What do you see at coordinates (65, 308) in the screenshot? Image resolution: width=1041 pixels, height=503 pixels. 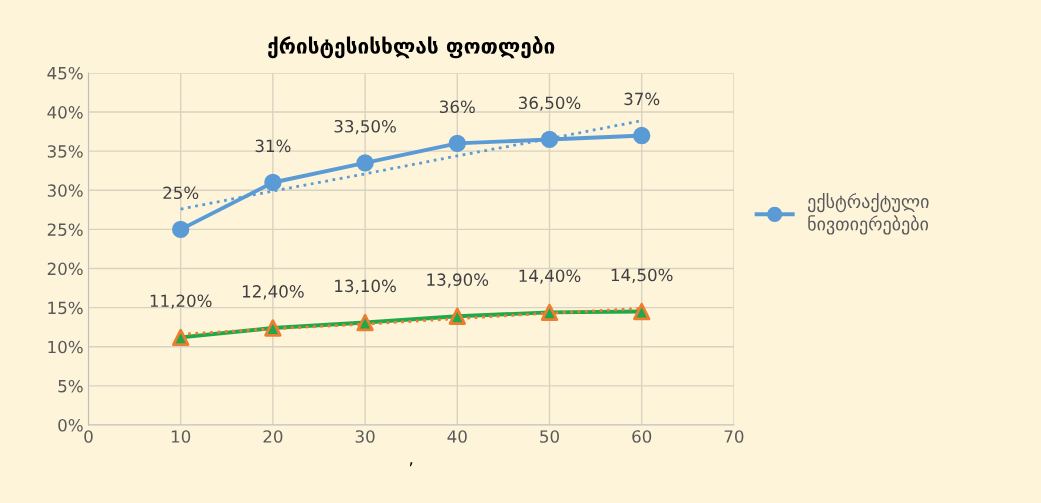 I see `y-tick-label: 15%` at bounding box center [65, 308].